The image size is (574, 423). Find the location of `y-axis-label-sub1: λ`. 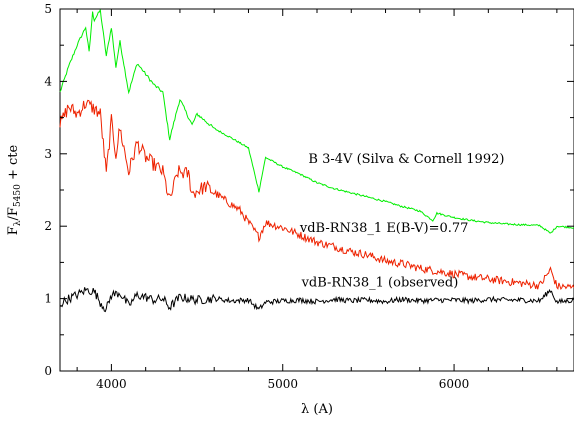

y-axis-label-sub1: λ is located at coordinates (18, 223).